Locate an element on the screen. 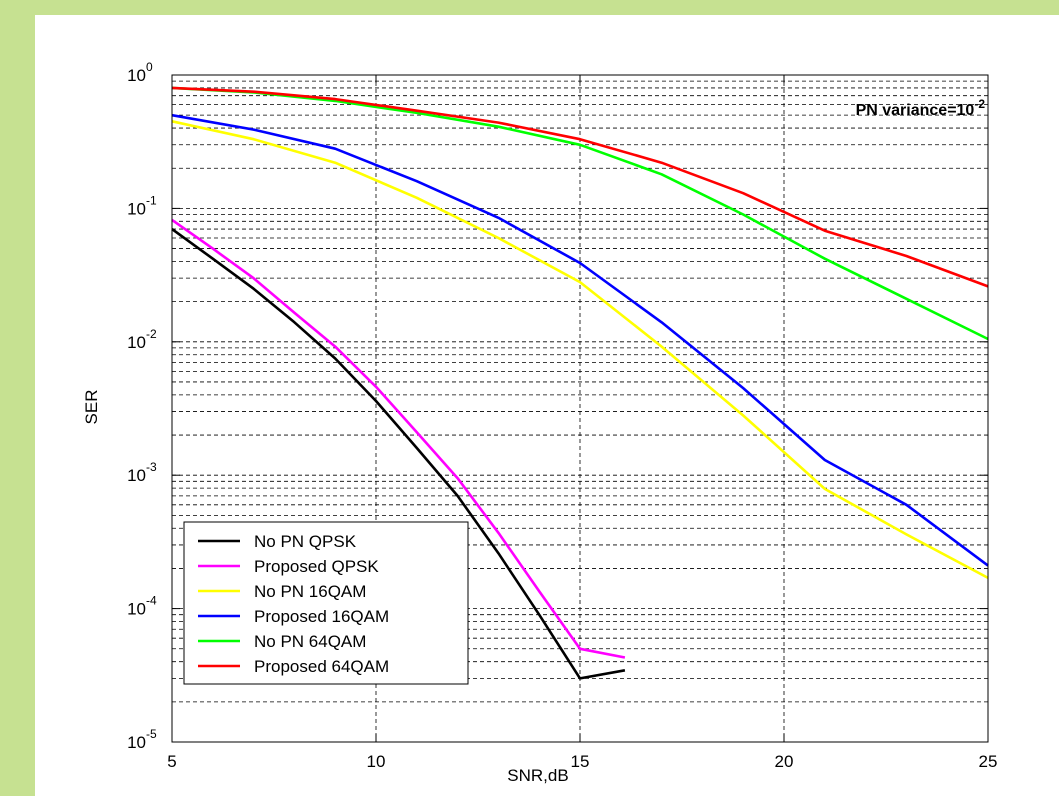  legend-label: Proposed 64QAM is located at coordinates (321, 666).